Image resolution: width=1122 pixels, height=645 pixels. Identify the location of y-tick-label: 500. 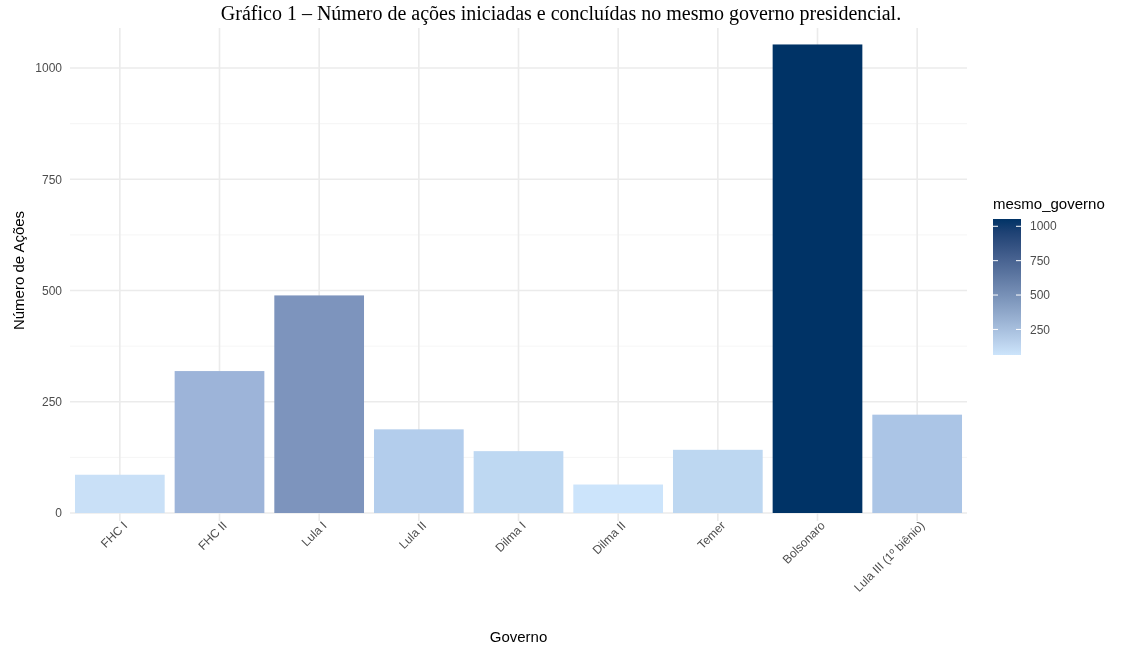
(52, 290).